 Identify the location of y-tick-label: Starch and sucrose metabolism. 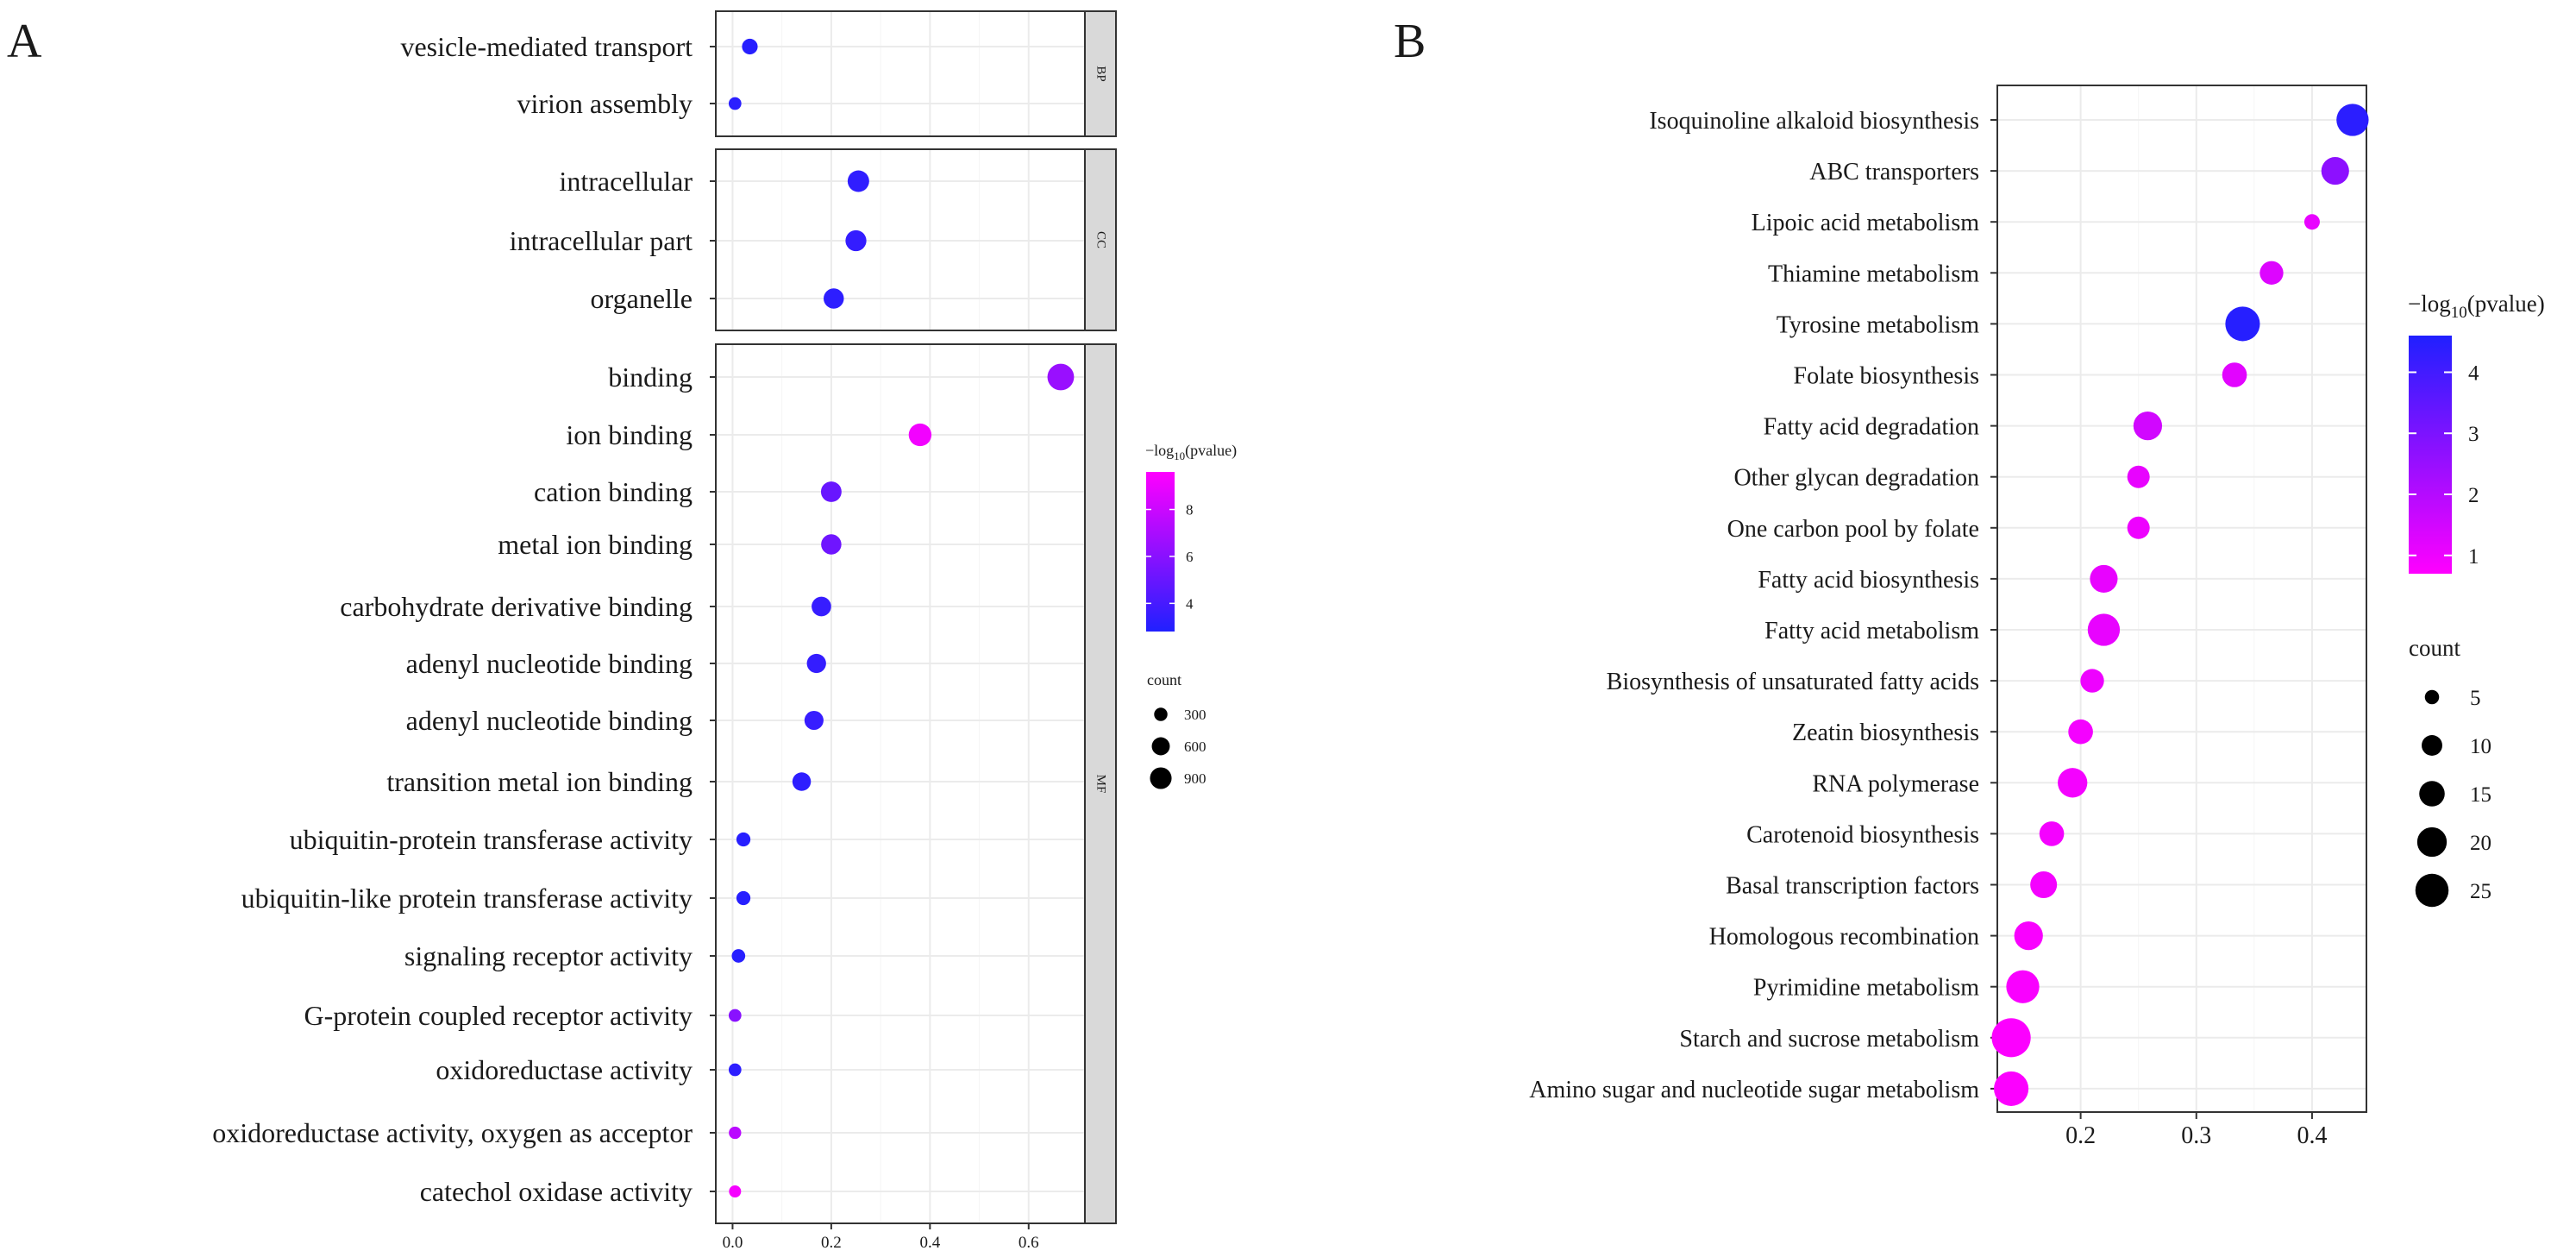
(1829, 1039).